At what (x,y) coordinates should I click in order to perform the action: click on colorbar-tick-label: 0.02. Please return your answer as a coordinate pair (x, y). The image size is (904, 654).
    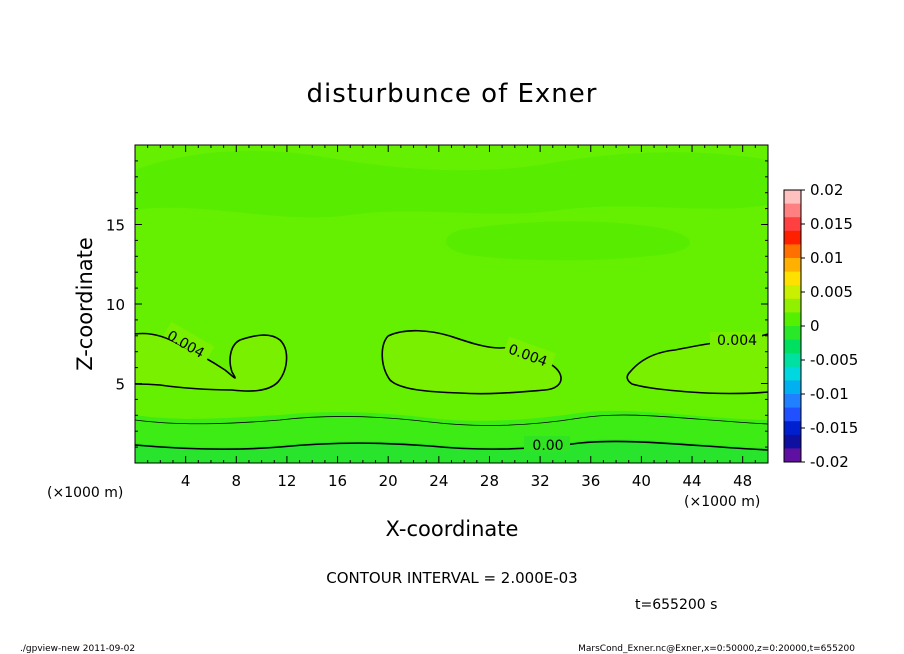
    Looking at the image, I should click on (826, 190).